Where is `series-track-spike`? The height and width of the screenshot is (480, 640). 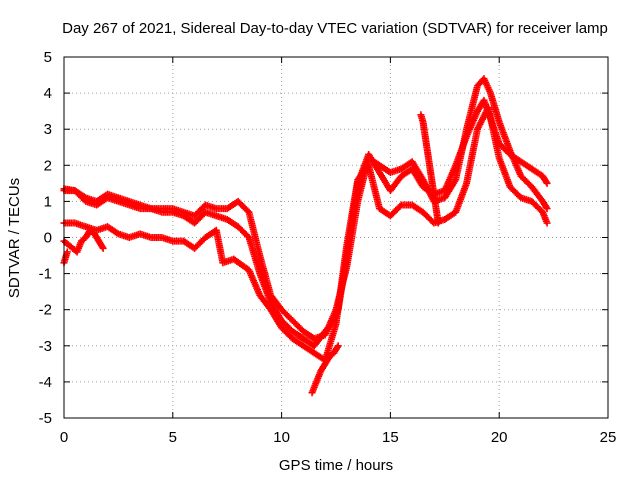 series-track-spike is located at coordinates (429, 169).